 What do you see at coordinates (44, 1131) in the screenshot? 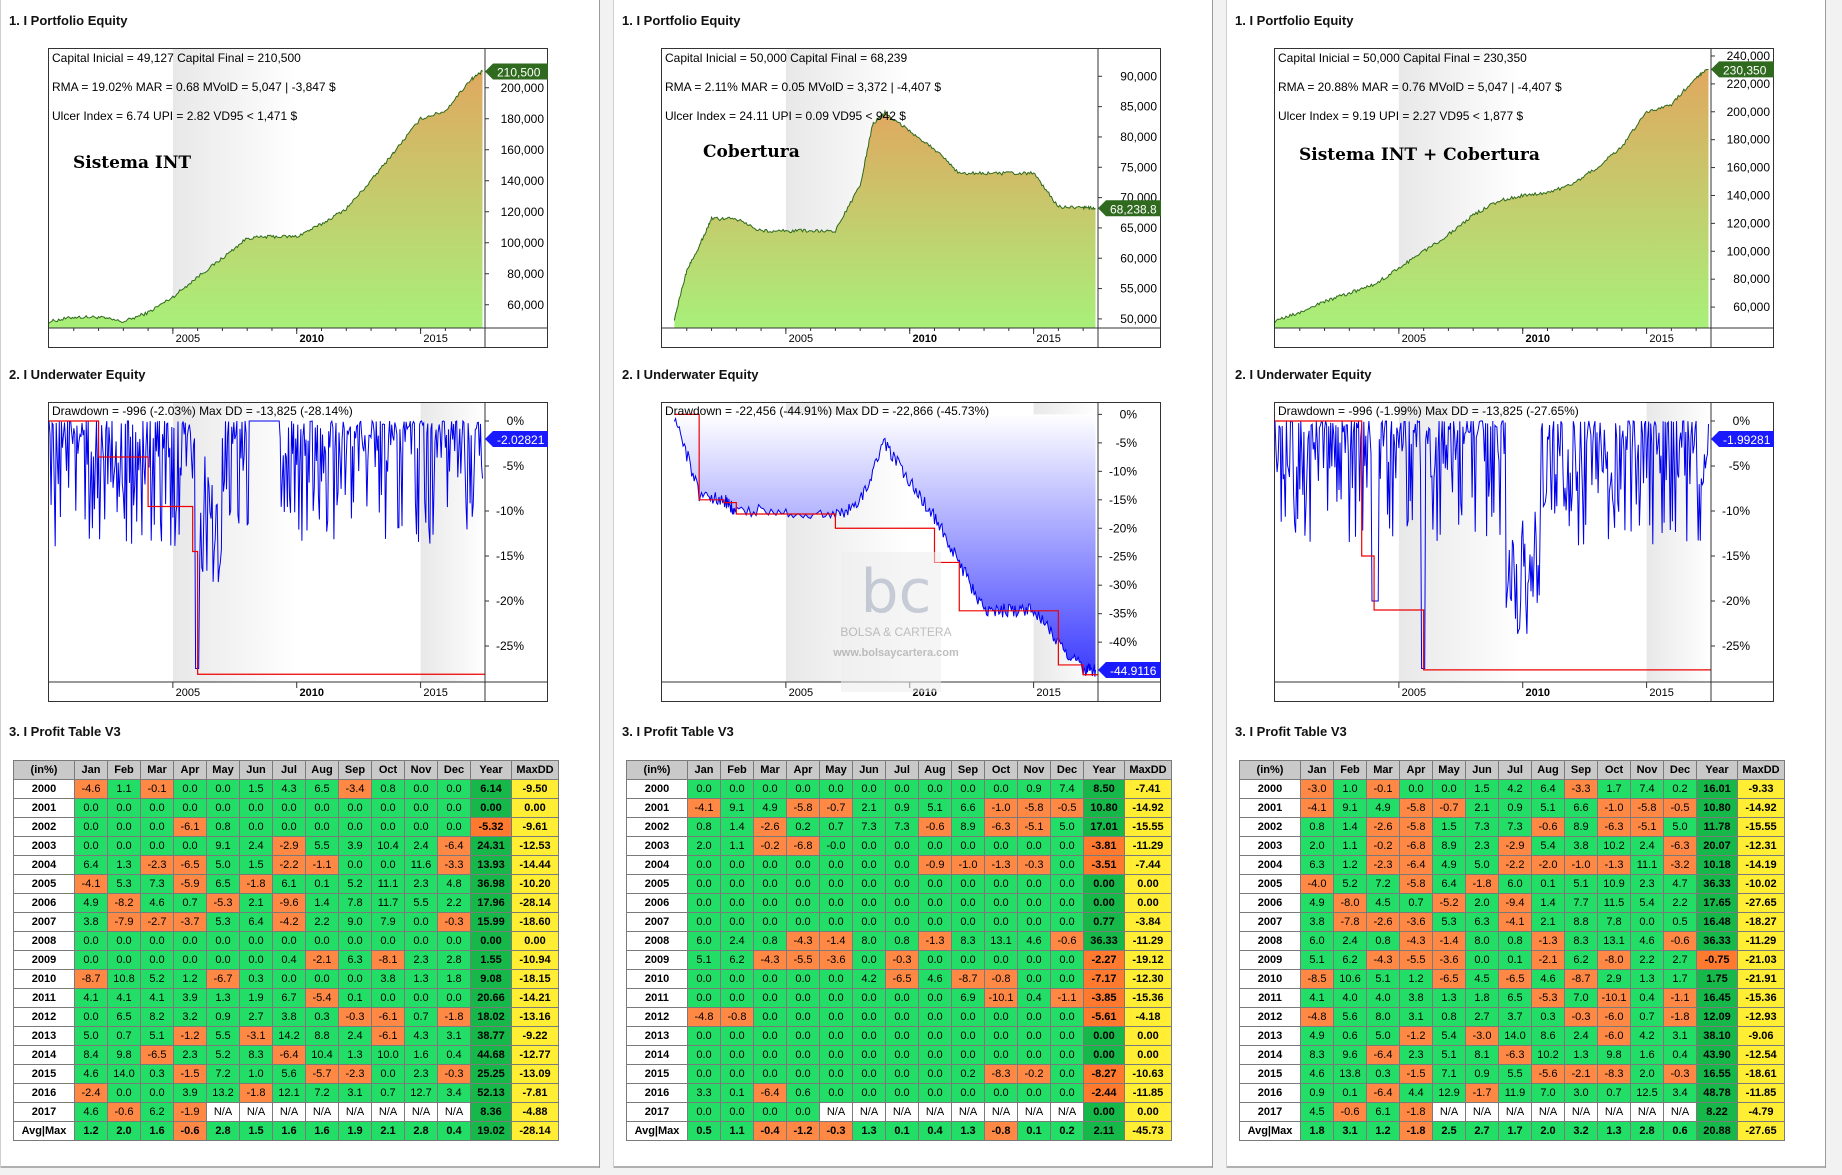
I see `row-label: Avg|Max` at bounding box center [44, 1131].